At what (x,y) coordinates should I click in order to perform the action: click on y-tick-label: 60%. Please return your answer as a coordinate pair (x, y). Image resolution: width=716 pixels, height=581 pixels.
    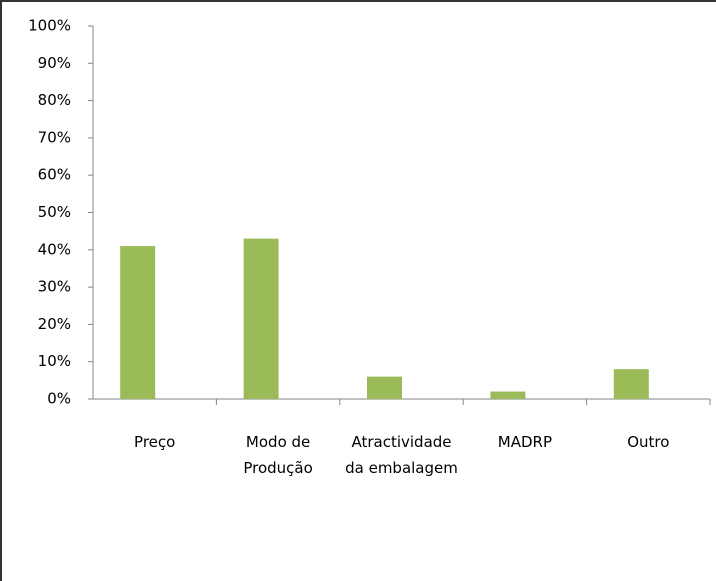
    Looking at the image, I should click on (54, 175).